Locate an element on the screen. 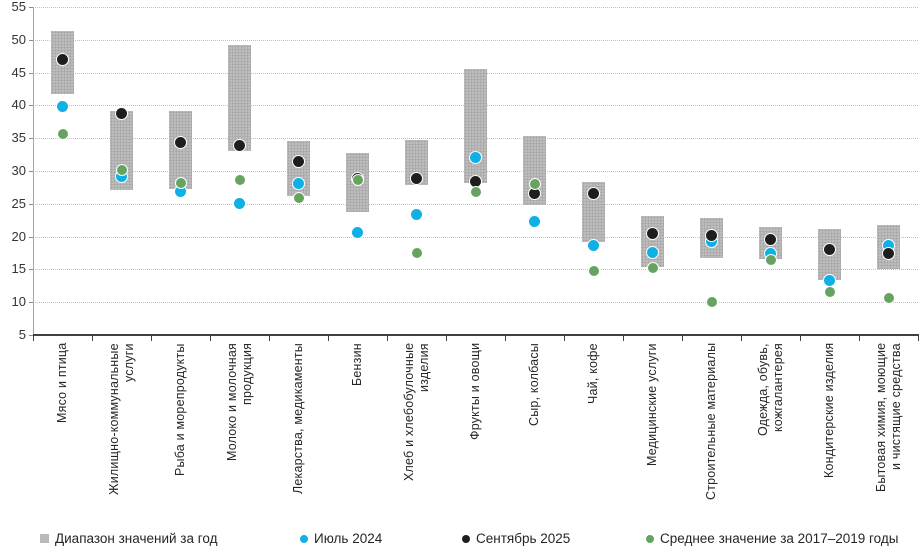 This screenshot has height=556, width=922. x-axis-label: Одежда, обувь, кожгалантерея is located at coordinates (770, 389).